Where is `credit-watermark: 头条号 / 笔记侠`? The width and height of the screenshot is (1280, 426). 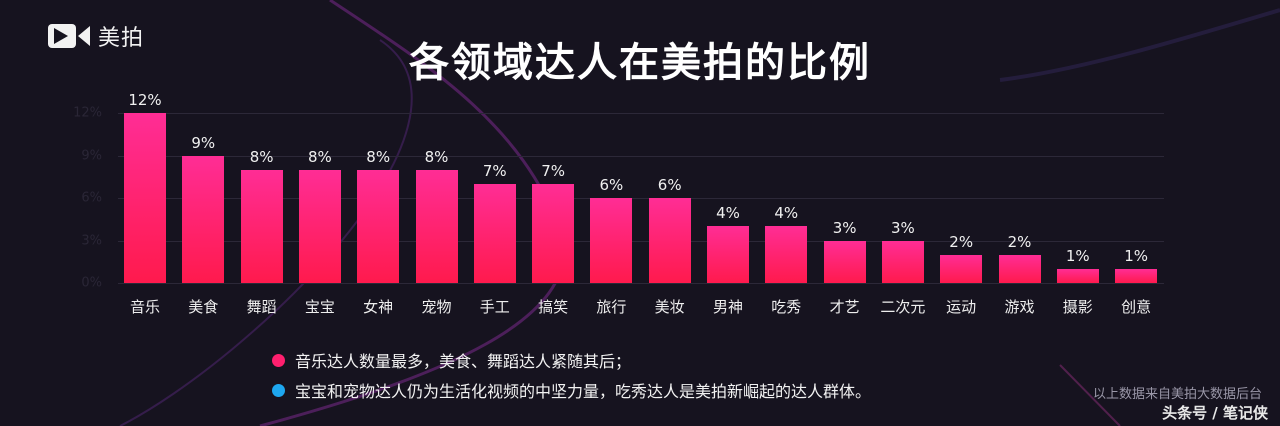
credit-watermark: 头条号 / 笔记侠 is located at coordinates (1215, 413).